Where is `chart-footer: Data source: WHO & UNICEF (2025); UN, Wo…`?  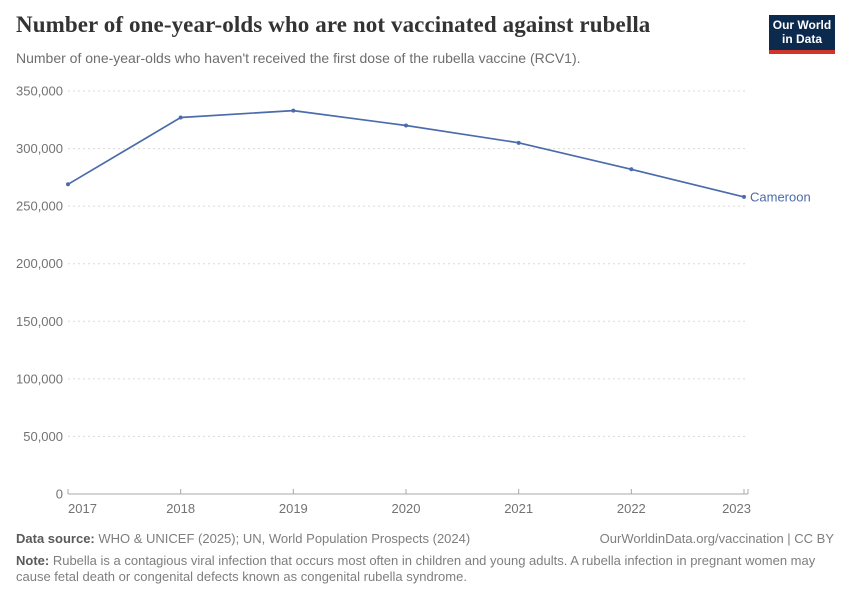
chart-footer: Data source: WHO & UNICEF (2025); UN, Wo… is located at coordinates (425, 538).